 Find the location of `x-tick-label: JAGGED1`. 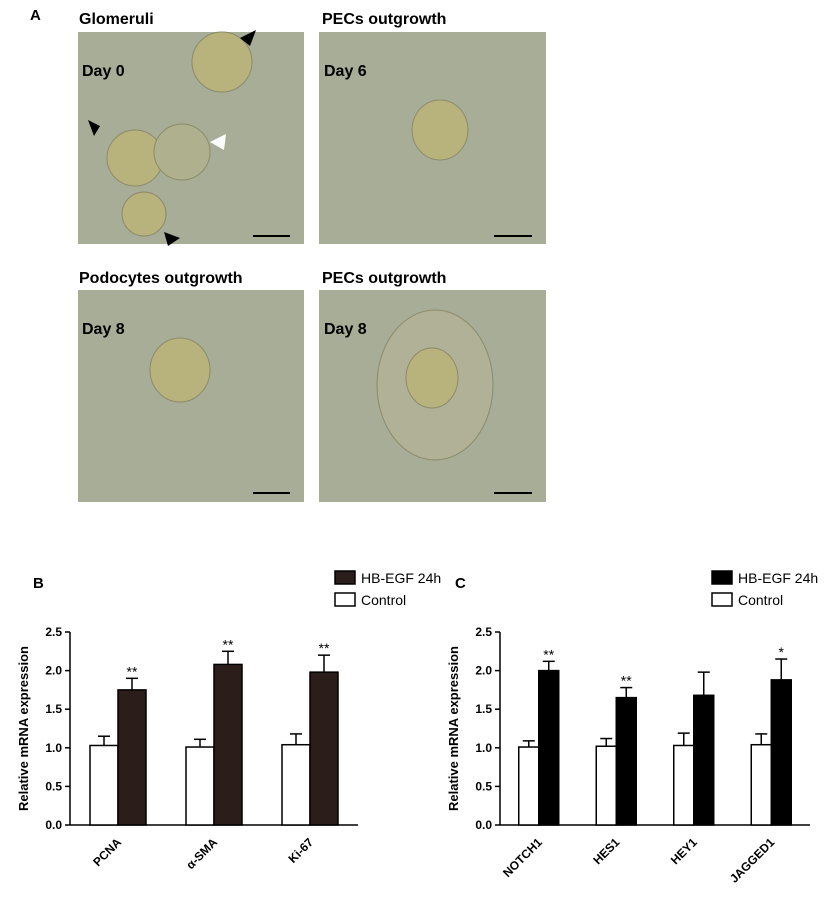

x-tick-label: JAGGED1 is located at coordinates (752, 860).